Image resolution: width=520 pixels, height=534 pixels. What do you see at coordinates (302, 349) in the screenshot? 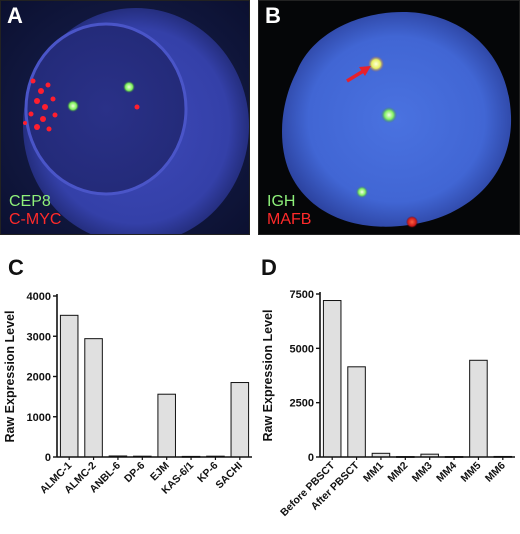
I see `y-tick-label: 5000` at bounding box center [302, 349].